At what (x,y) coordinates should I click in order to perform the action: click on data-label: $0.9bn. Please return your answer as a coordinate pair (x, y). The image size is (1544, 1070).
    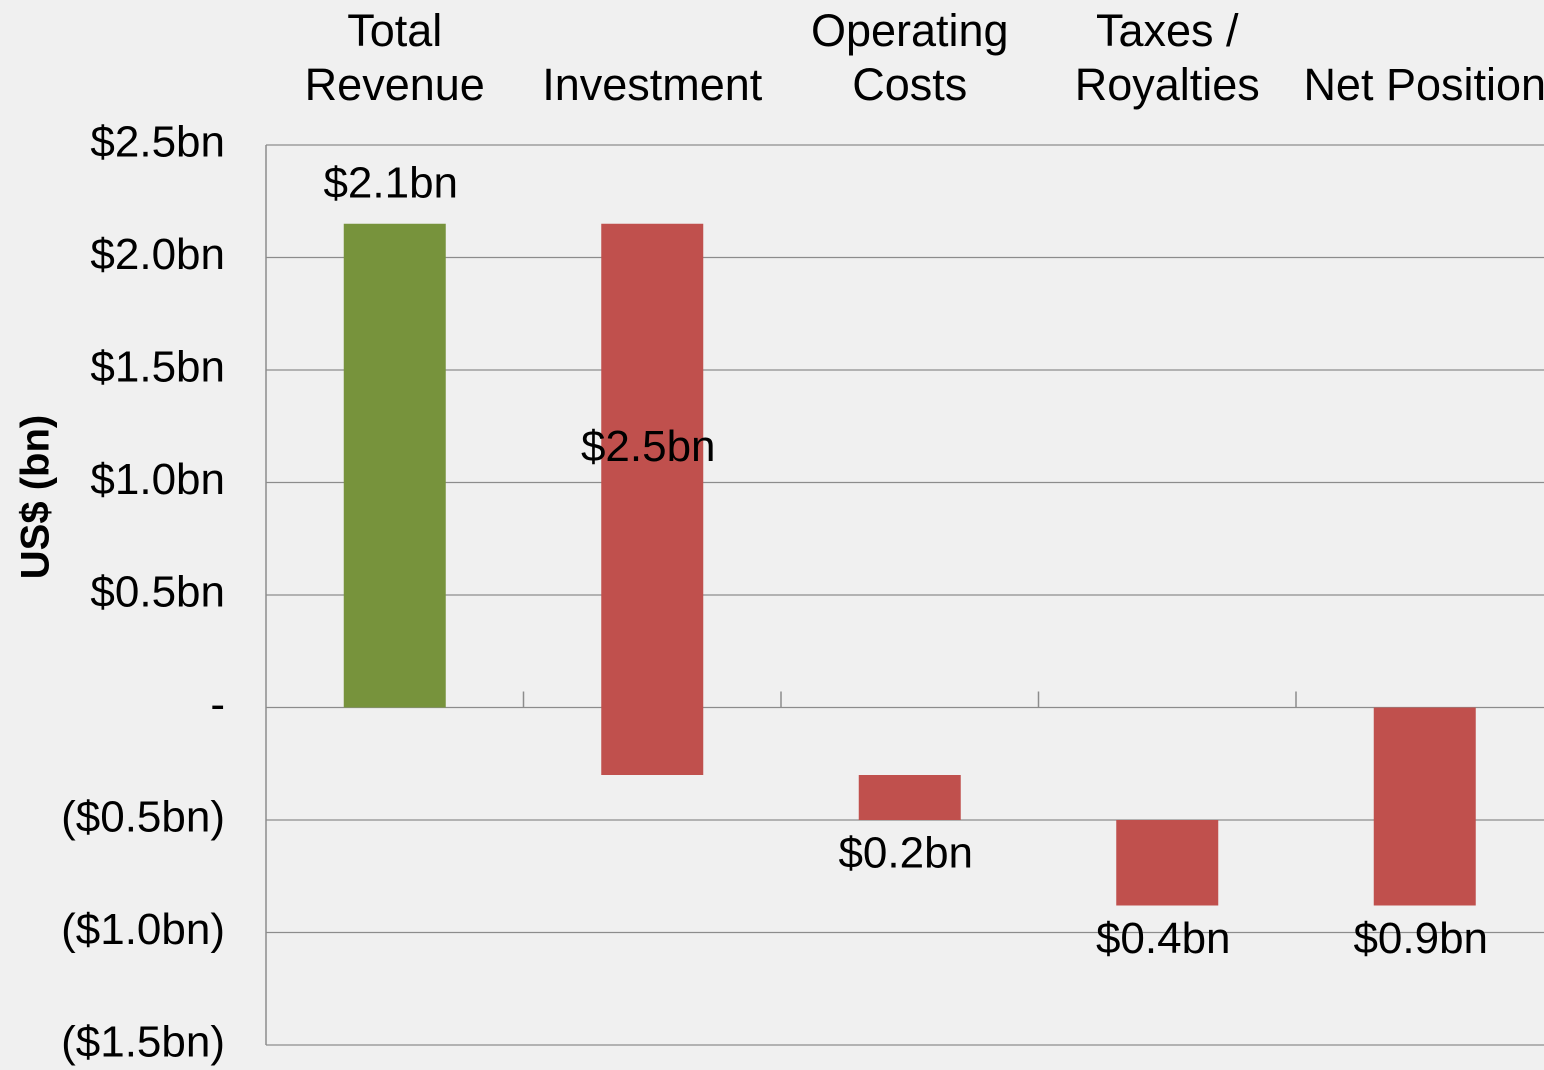
    Looking at the image, I should click on (1420, 938).